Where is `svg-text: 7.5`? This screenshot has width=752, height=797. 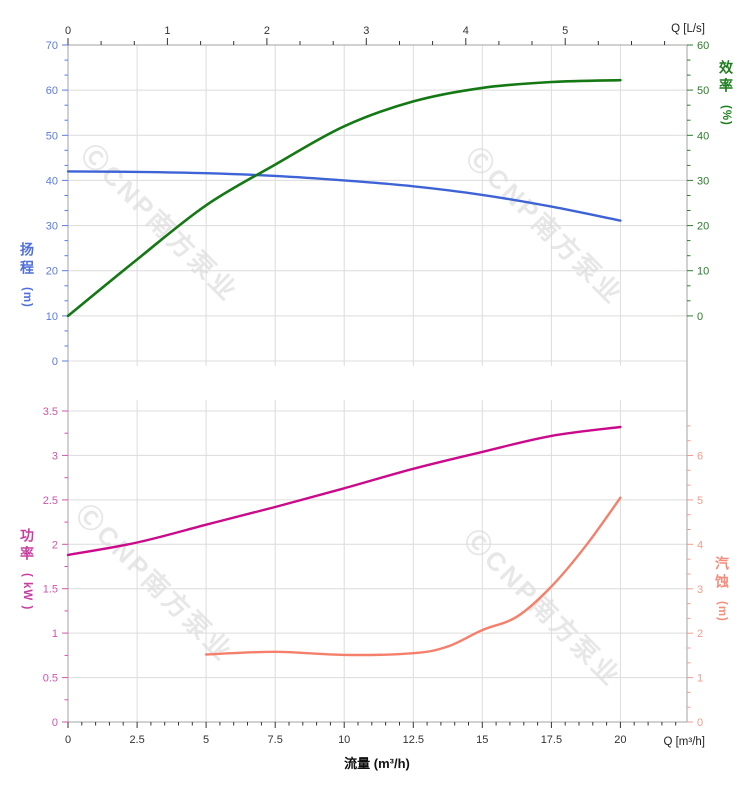
svg-text: 7.5 is located at coordinates (275, 740).